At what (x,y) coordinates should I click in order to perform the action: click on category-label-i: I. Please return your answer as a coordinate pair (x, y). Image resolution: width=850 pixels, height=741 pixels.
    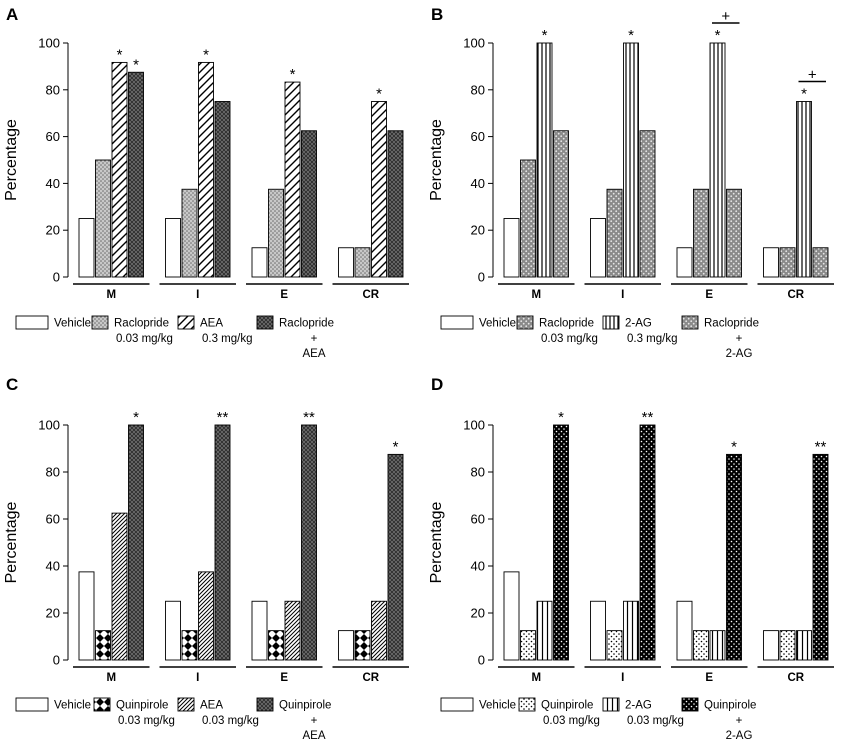
    Looking at the image, I should click on (622, 678).